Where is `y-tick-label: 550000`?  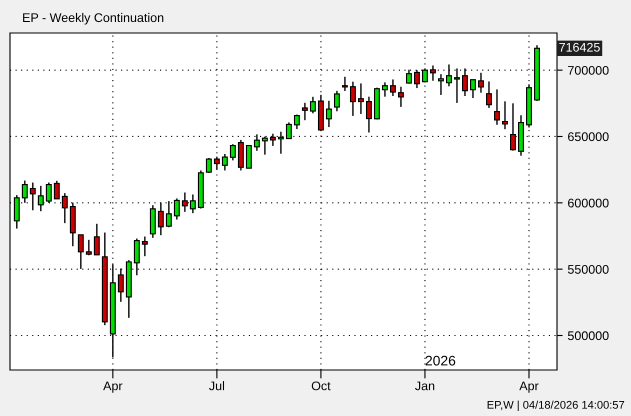
y-tick-label: 550000 is located at coordinates (588, 269).